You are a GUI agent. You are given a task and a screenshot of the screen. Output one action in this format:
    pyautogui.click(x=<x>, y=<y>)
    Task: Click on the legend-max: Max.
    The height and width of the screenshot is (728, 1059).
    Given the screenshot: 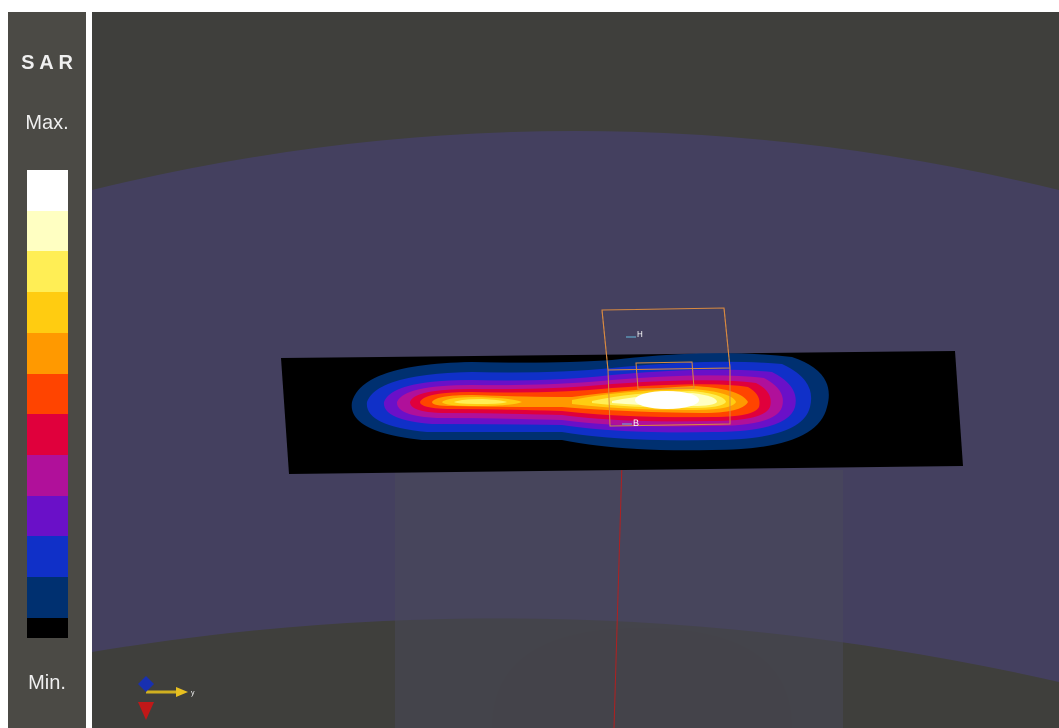 What is the action you would take?
    pyautogui.click(x=47, y=123)
    